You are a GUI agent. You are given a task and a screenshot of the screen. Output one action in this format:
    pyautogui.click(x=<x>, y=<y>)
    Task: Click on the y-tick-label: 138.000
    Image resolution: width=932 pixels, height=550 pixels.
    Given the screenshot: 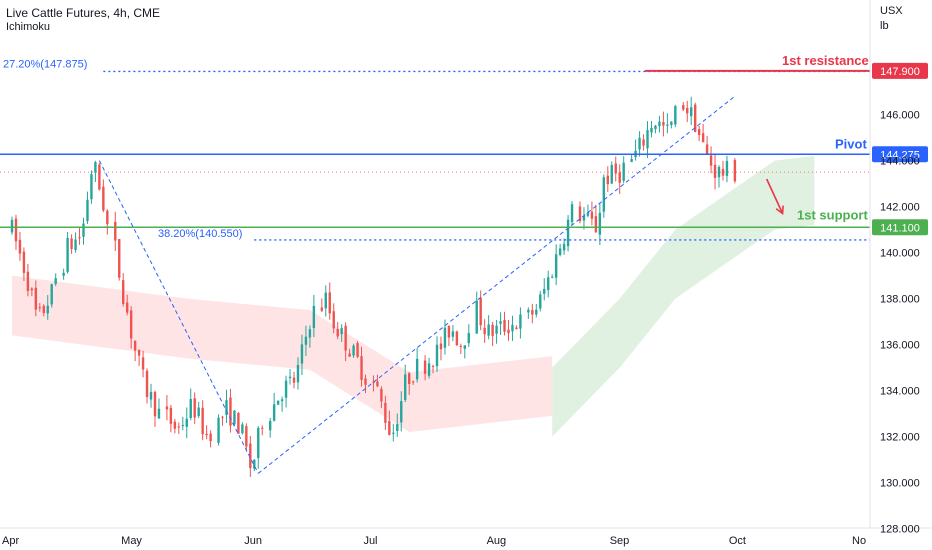 What is the action you would take?
    pyautogui.click(x=900, y=300)
    